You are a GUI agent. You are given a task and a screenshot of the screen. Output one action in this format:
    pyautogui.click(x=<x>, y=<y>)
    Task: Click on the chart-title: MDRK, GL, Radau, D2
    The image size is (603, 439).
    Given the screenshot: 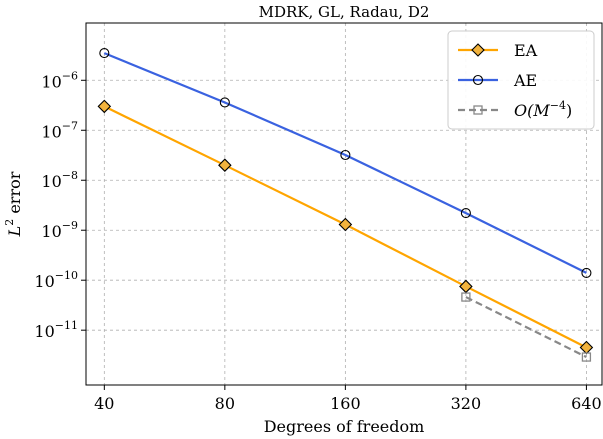 What is the action you would take?
    pyautogui.click(x=344, y=12)
    